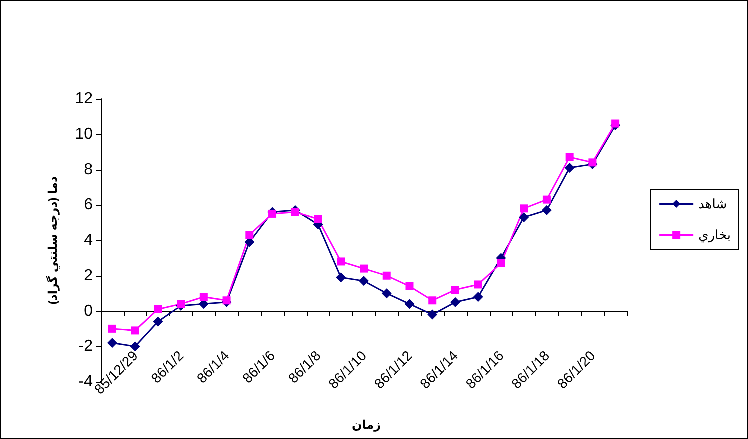 This screenshot has width=748, height=439. I want to click on y-tick-label: -4, so click(86, 382).